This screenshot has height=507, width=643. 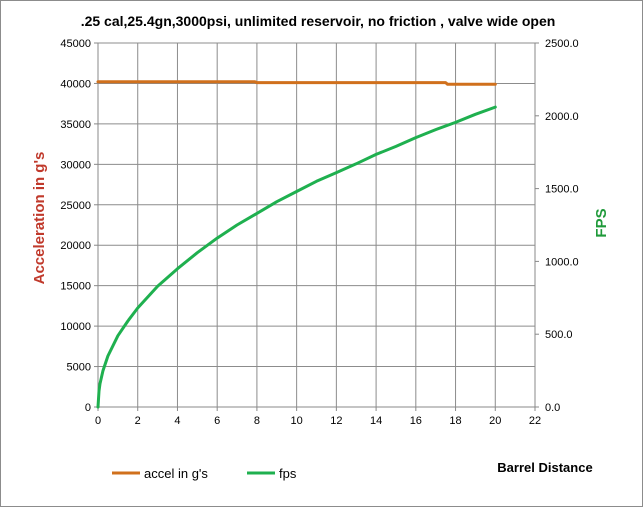 I want to click on y-left-tick-label: 5000, so click(x=79, y=368).